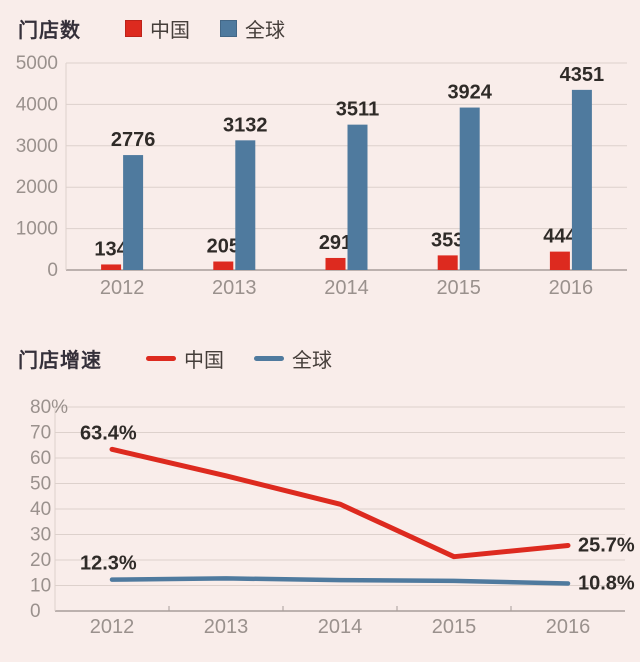  What do you see at coordinates (340, 581) in the screenshot?
I see `trend-line-global` at bounding box center [340, 581].